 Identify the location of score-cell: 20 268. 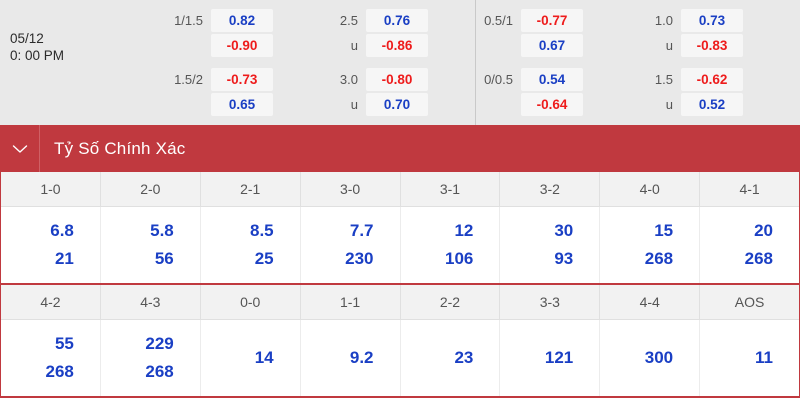
(749, 245).